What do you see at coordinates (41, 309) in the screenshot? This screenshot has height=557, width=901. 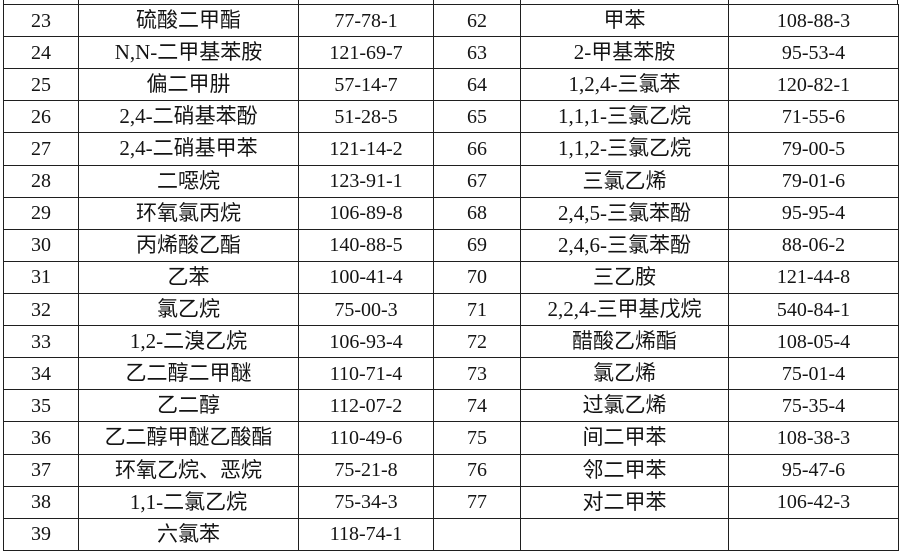 I see `row-number-cell: 32` at bounding box center [41, 309].